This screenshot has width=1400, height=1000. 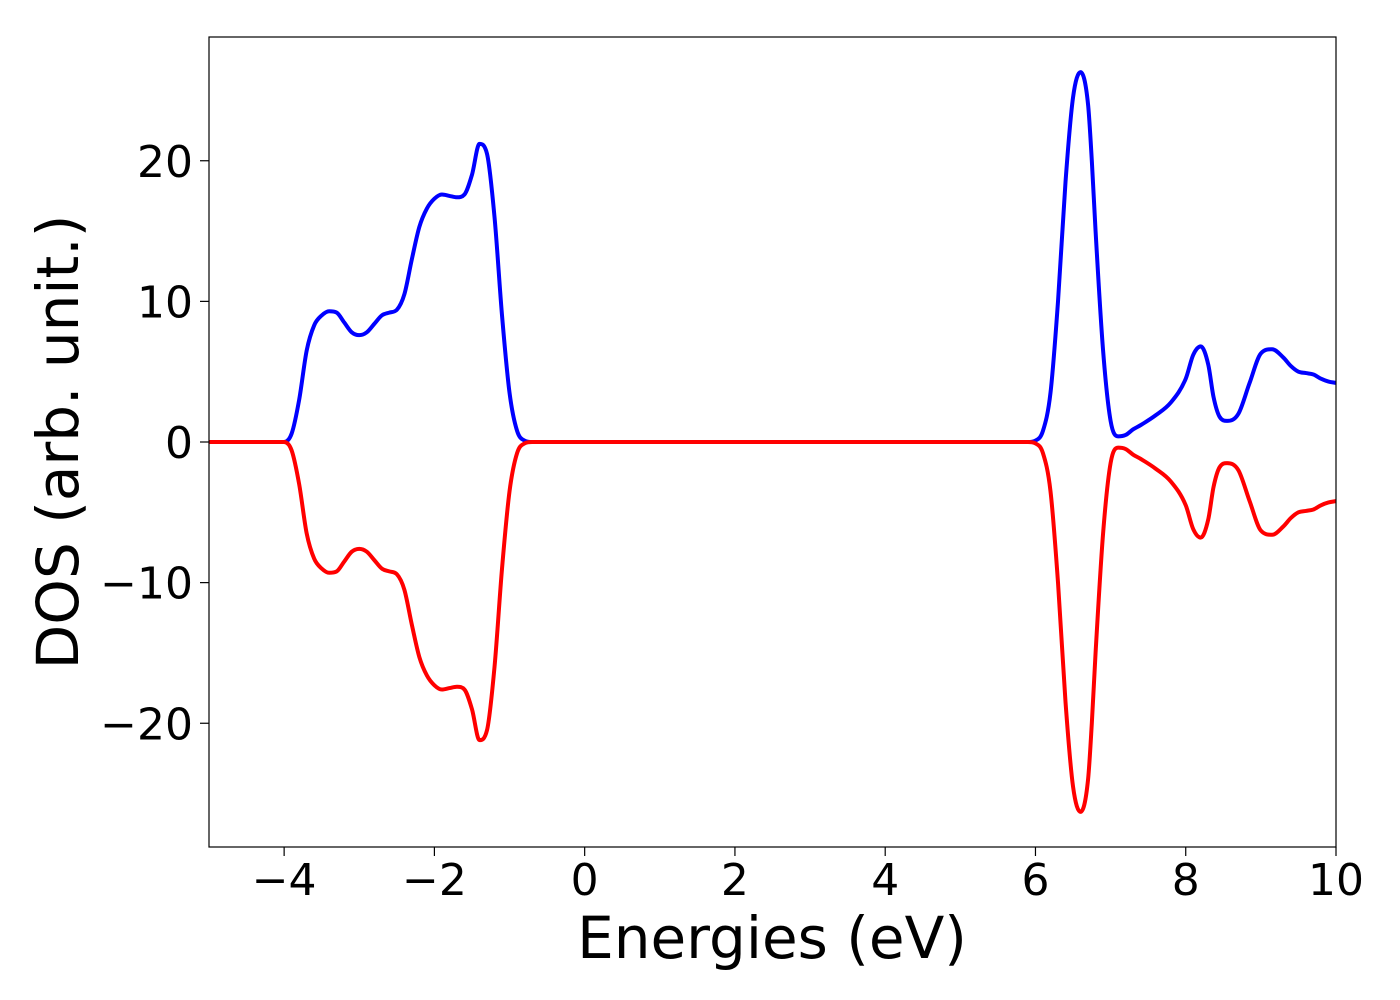 What do you see at coordinates (165, 302) in the screenshot?
I see `y-tick-label: 10` at bounding box center [165, 302].